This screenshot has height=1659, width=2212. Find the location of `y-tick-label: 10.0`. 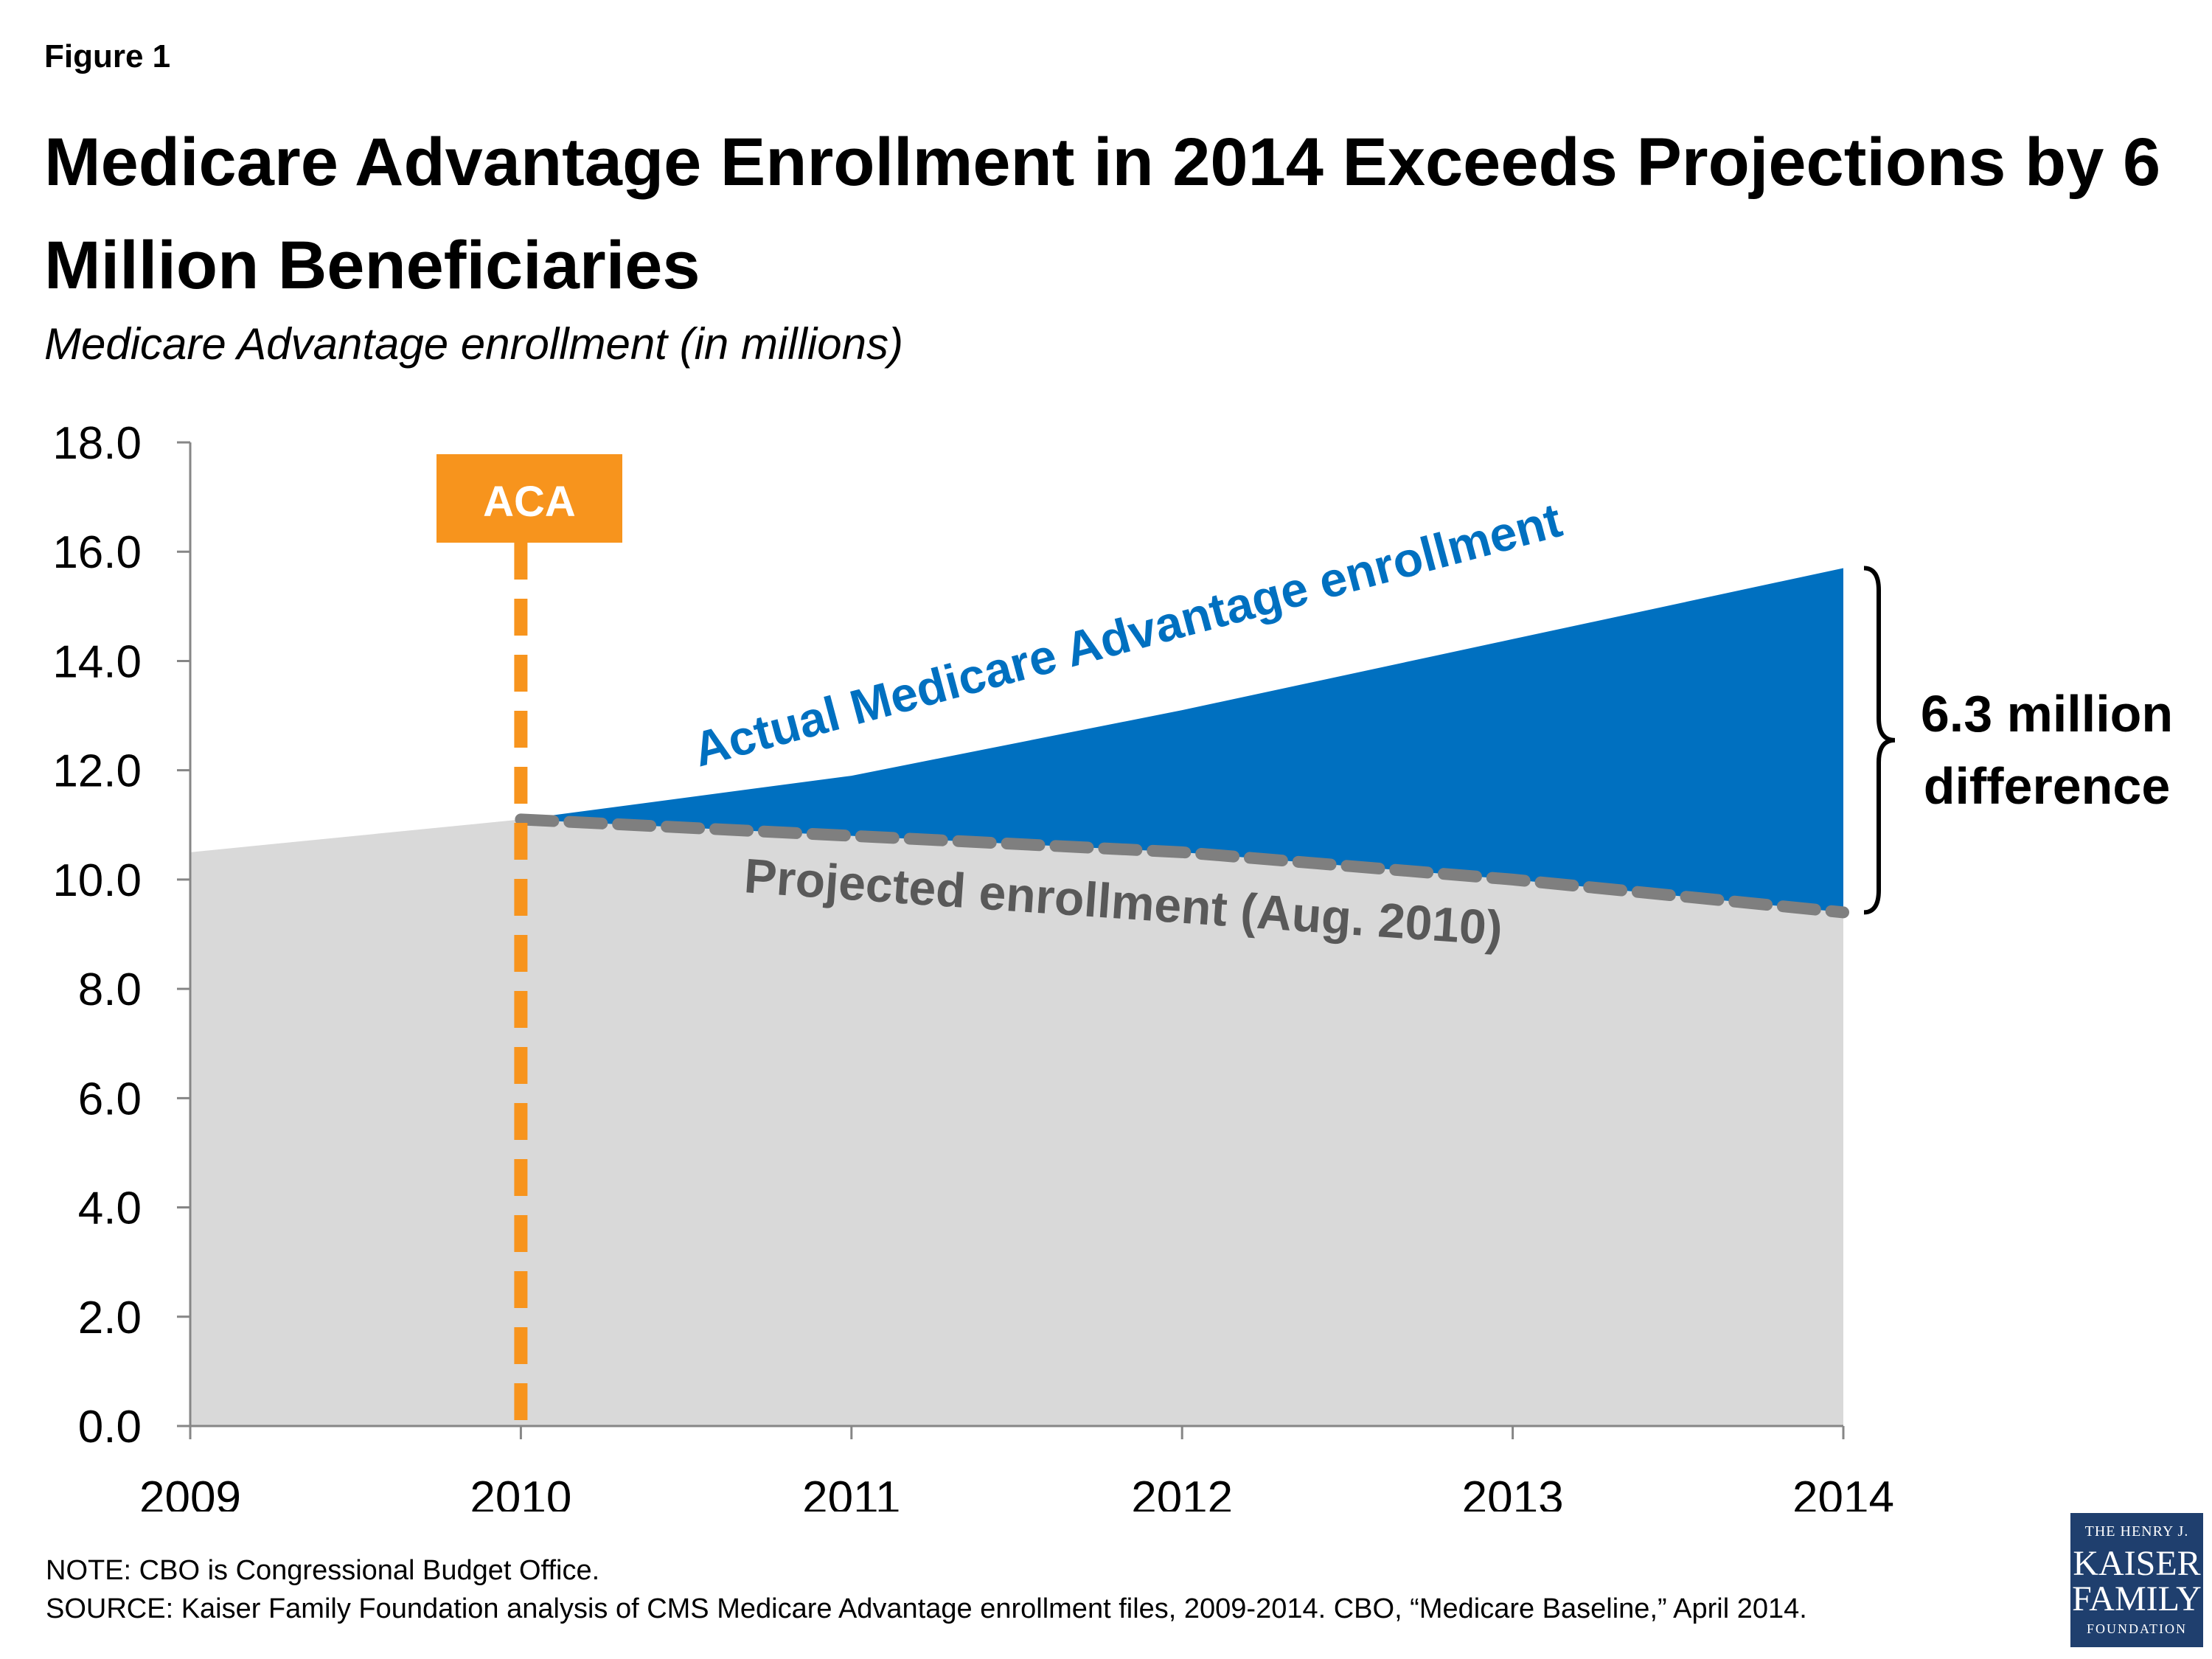

y-tick-label: 10.0 is located at coordinates (97, 880).